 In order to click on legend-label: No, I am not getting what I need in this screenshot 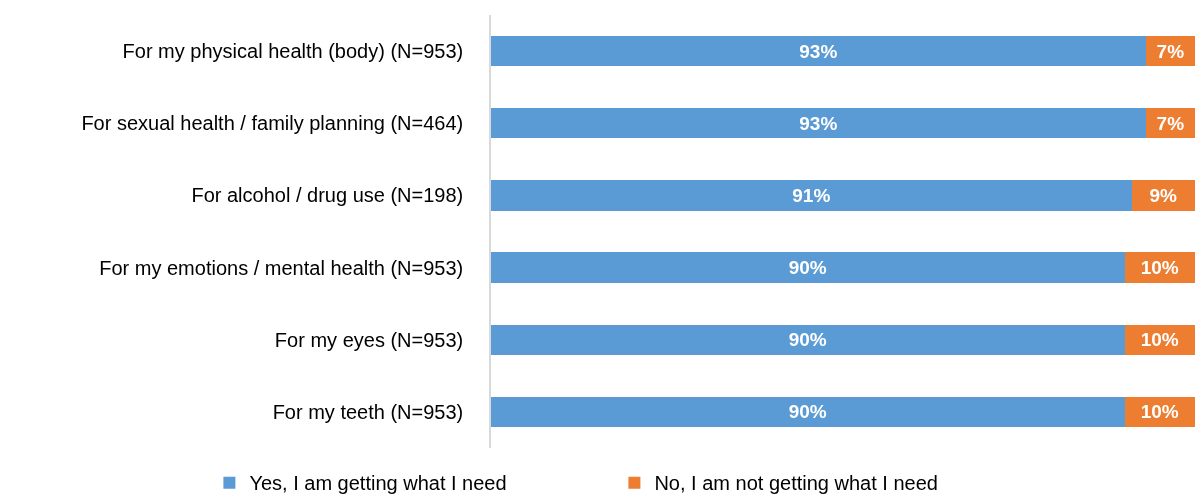, I will do `click(796, 483)`.